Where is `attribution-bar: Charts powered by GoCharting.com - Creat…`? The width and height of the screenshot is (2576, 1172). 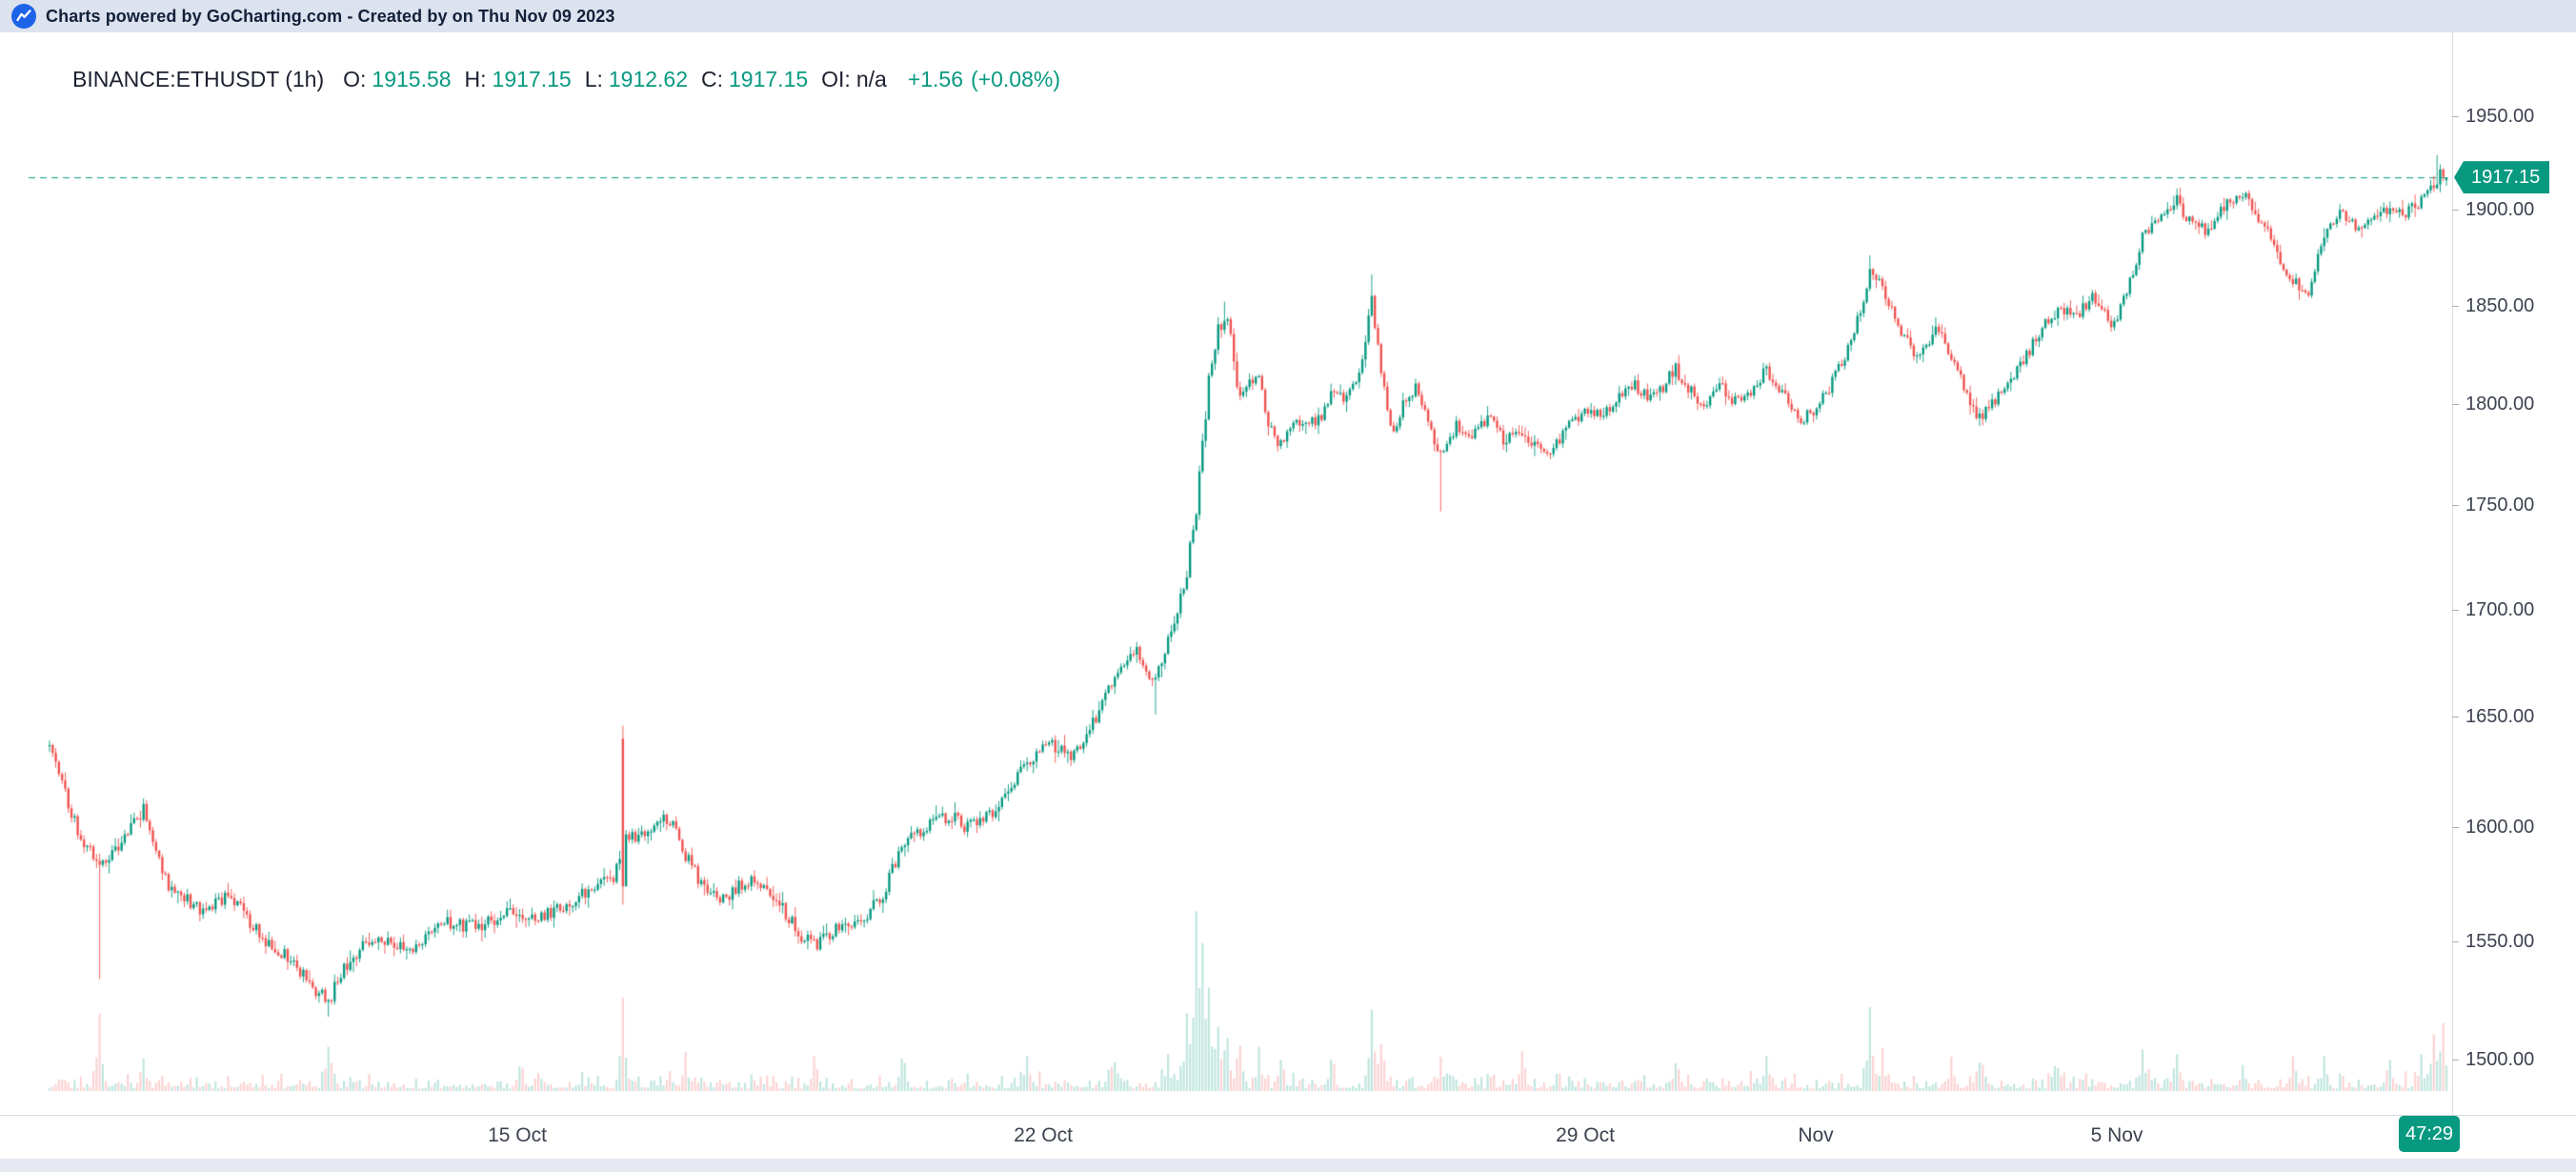
attribution-bar: Charts powered by GoCharting.com - Creat… is located at coordinates (1288, 16).